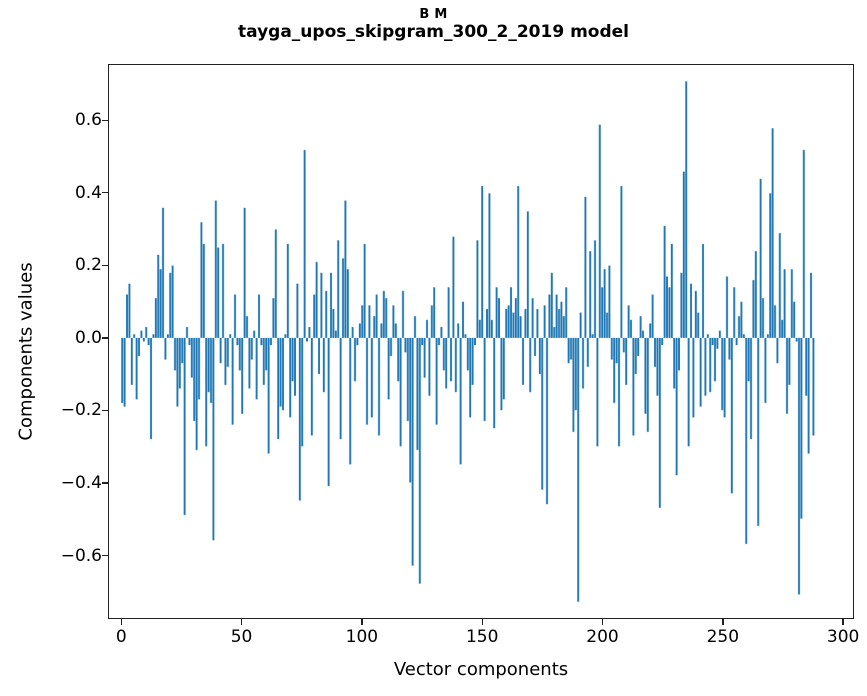 Image resolution: width=867 pixels, height=696 pixels. What do you see at coordinates (481, 669) in the screenshot?
I see `x-axis-label: Vector components` at bounding box center [481, 669].